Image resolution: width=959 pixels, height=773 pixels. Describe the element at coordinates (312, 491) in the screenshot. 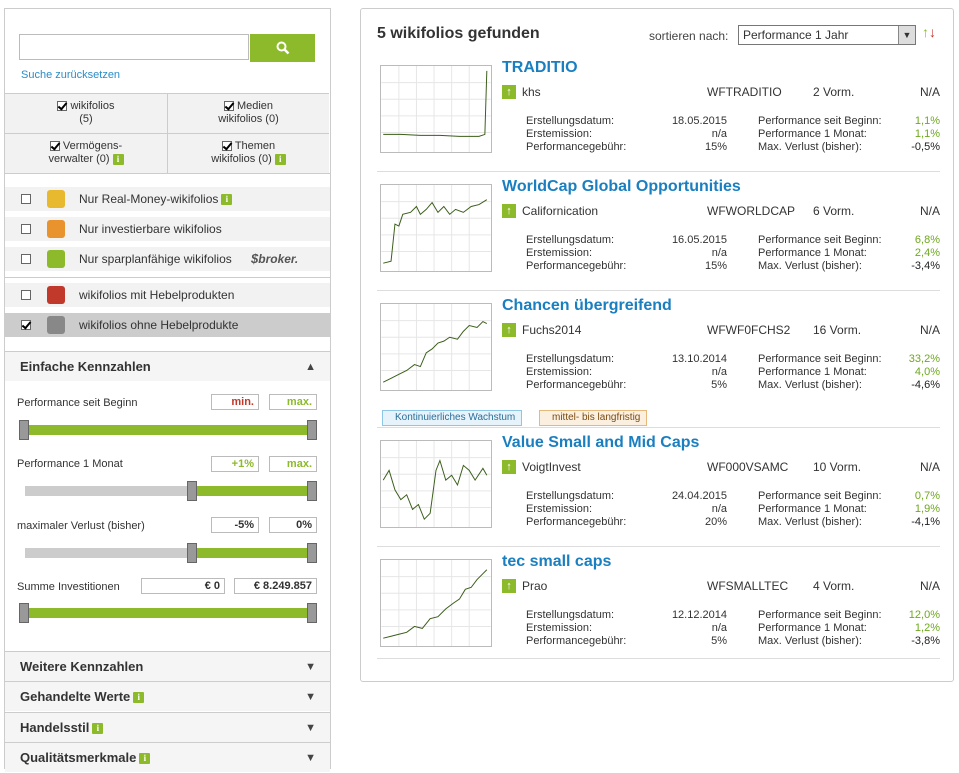

I see `perf-month-handle-max` at that location.